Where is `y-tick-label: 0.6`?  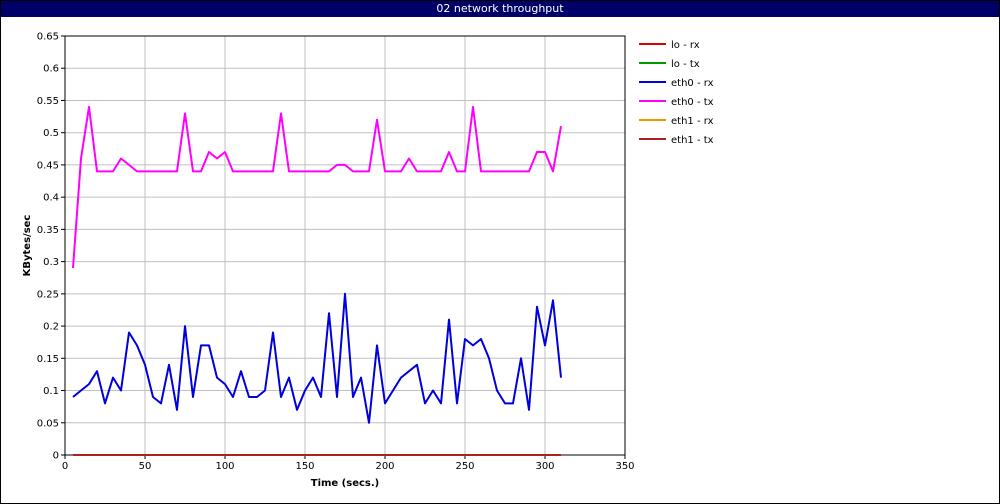 y-tick-label: 0.6 is located at coordinates (51, 69).